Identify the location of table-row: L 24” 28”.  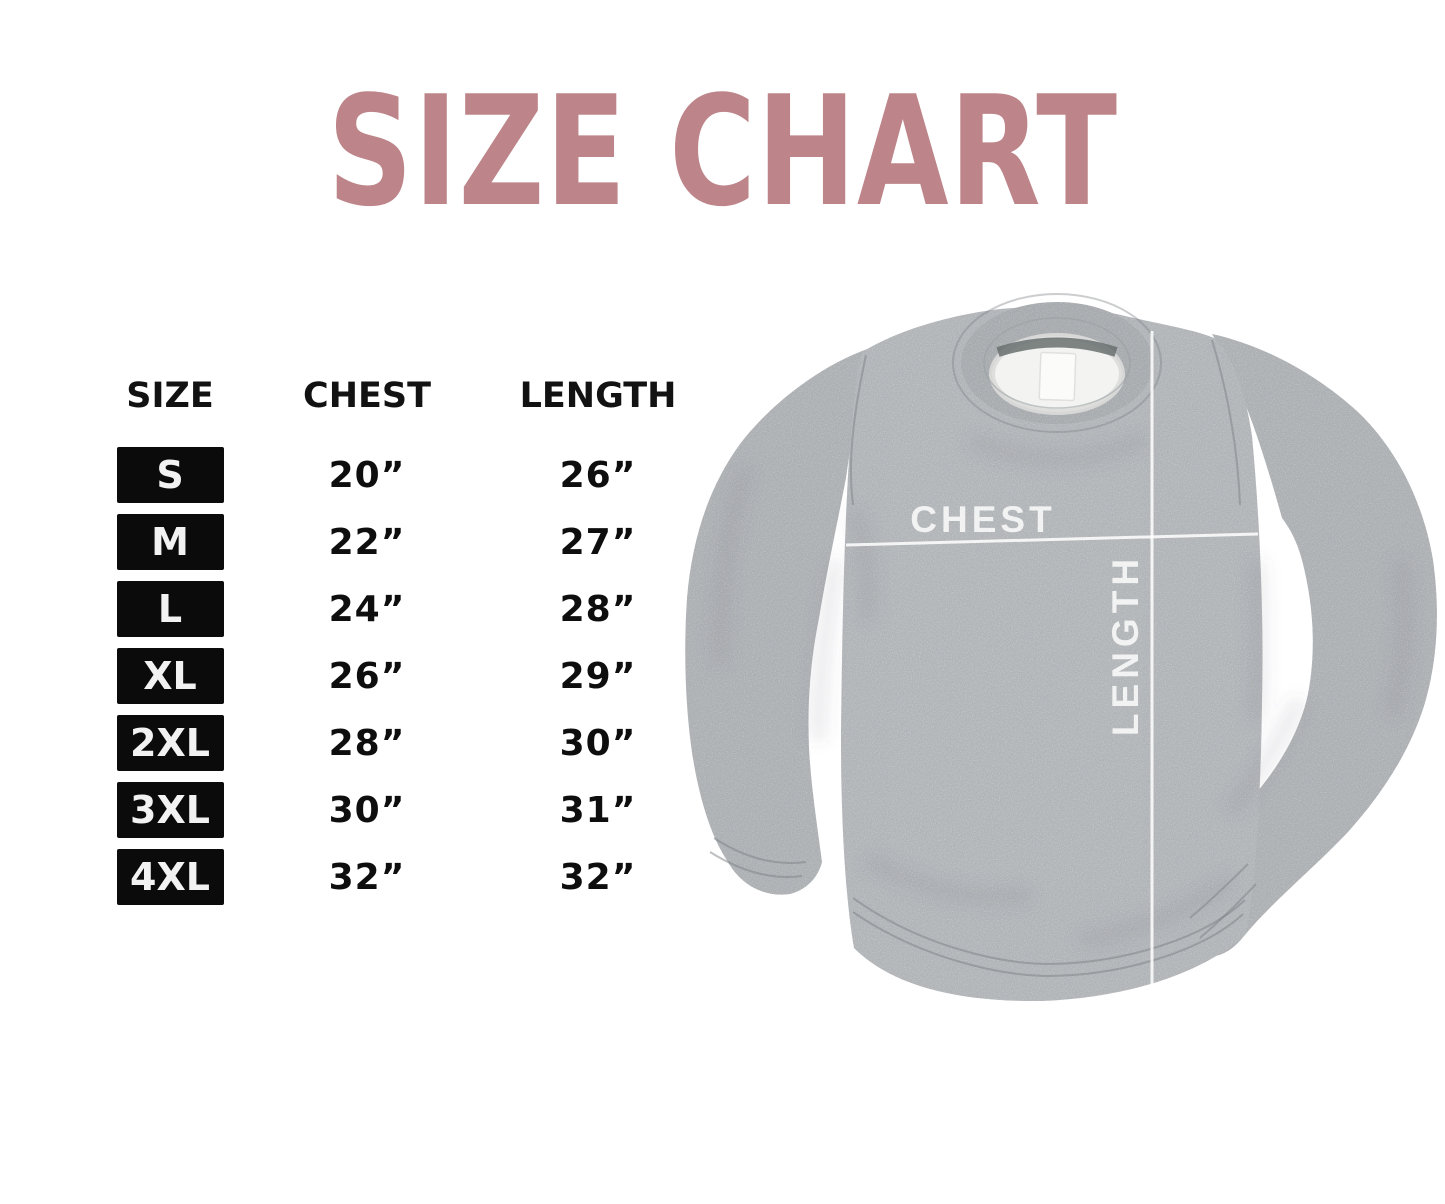
(401, 609).